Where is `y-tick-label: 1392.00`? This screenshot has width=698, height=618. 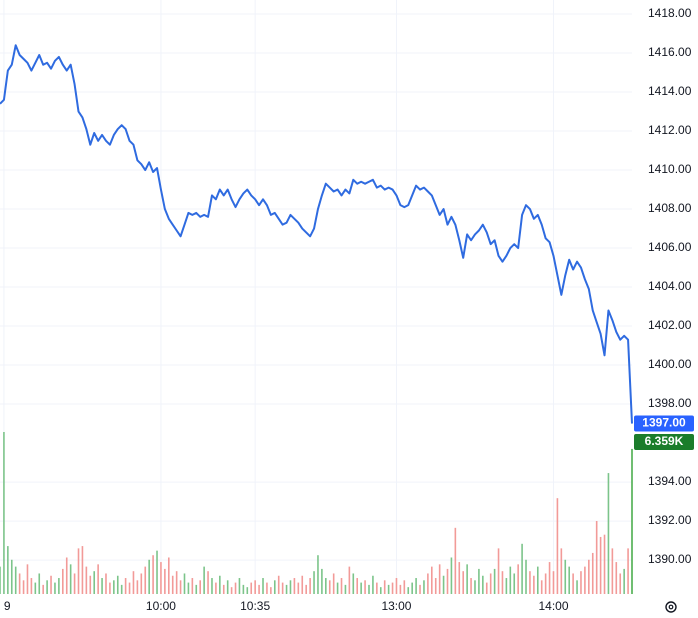
y-tick-label: 1392.00 is located at coordinates (670, 520).